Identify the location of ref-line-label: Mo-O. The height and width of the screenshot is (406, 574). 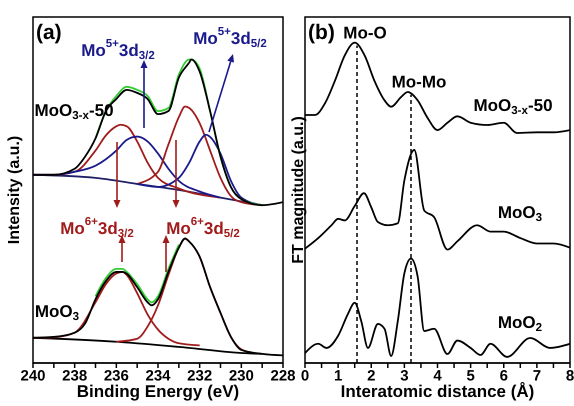
(365, 33).